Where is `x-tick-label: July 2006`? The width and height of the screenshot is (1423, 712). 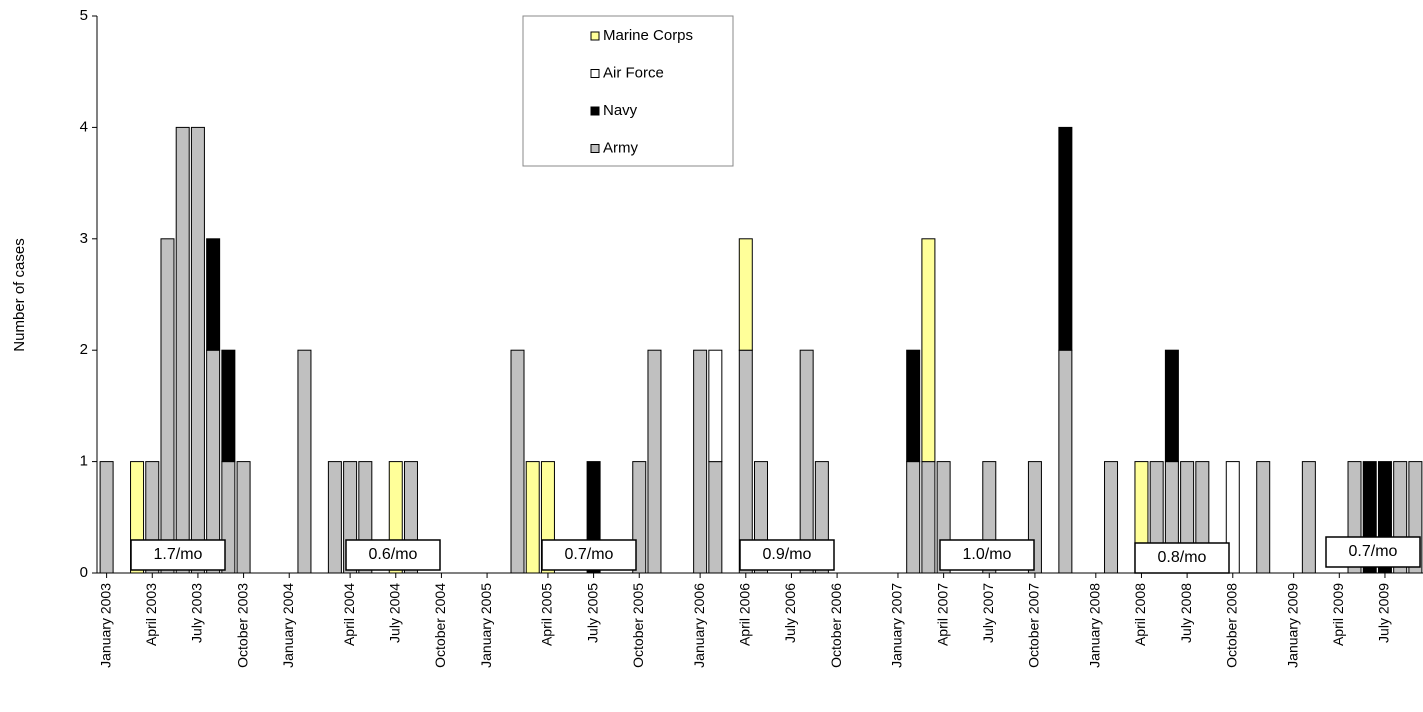
x-tick-label: July 2006 is located at coordinates (790, 613).